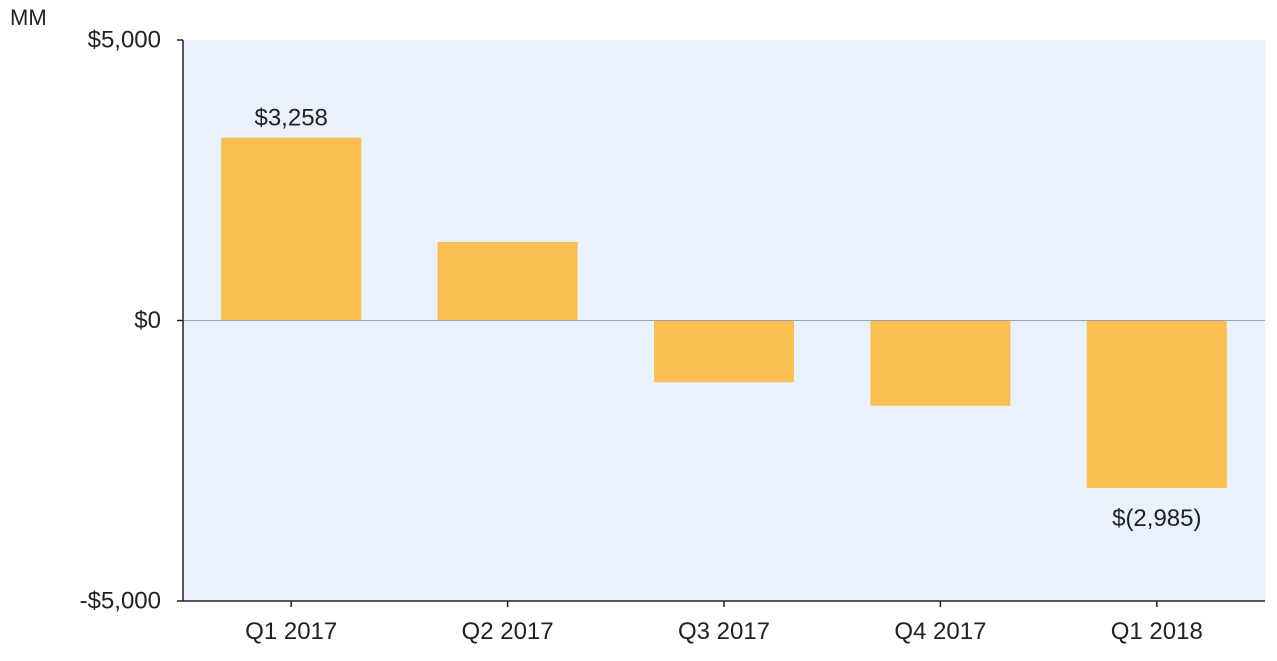 This screenshot has height=661, width=1277. I want to click on x-tick-label: Q1 2018, so click(1157, 631).